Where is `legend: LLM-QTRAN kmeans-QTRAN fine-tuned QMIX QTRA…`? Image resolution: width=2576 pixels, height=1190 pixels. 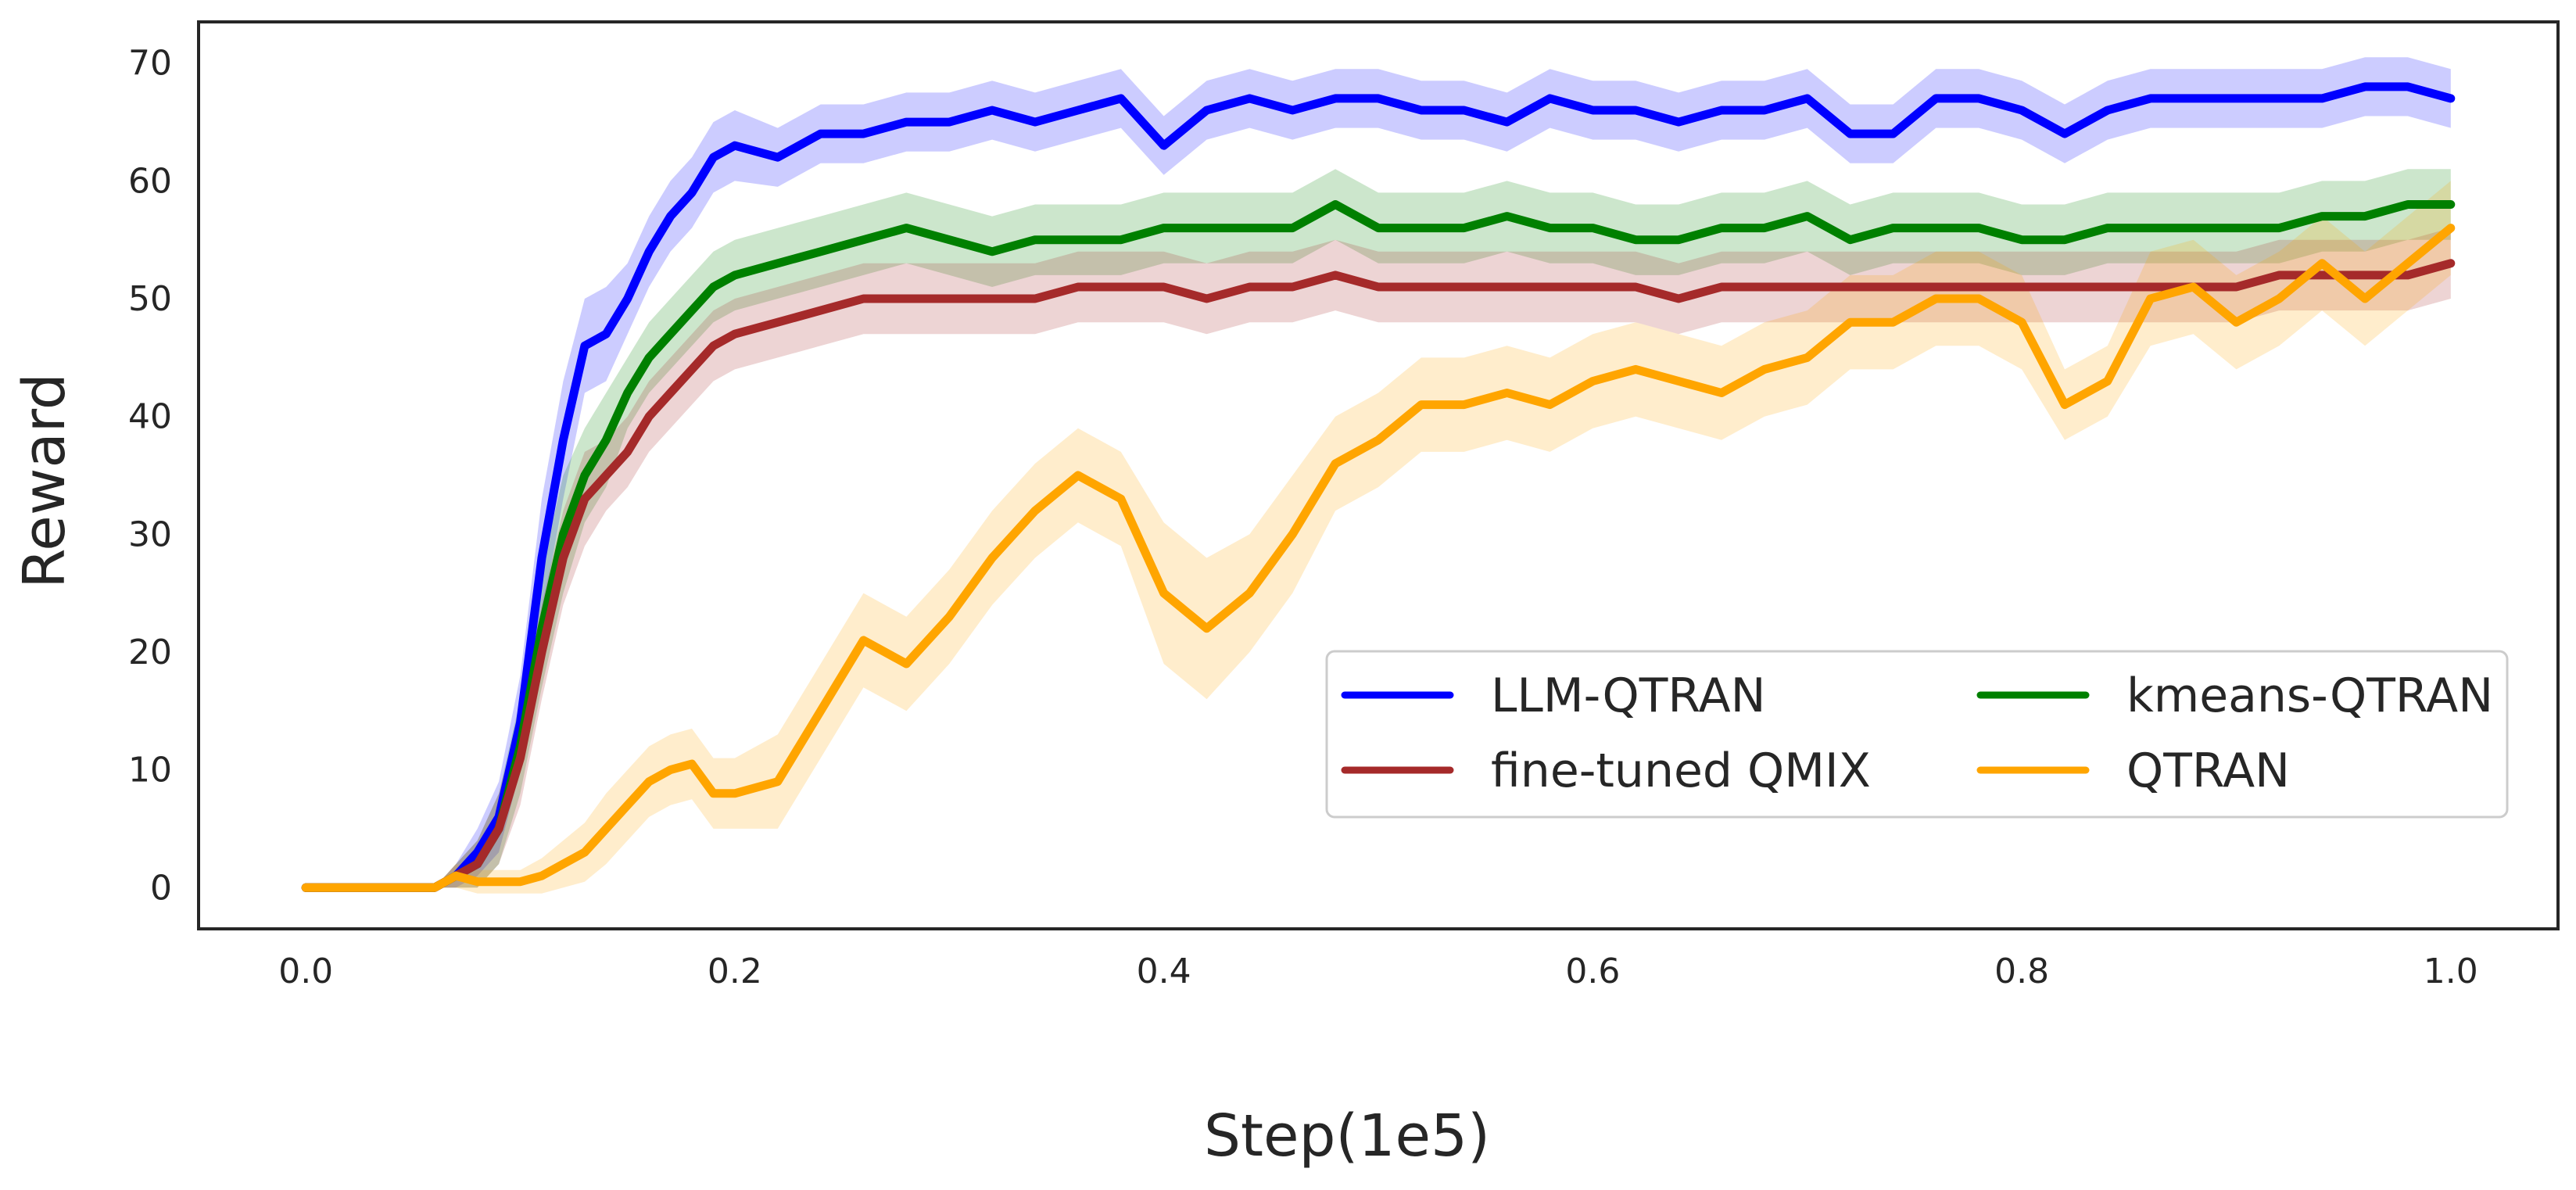
legend: LLM-QTRAN kmeans-QTRAN fine-tuned QMIX QTRA… is located at coordinates (1917, 734).